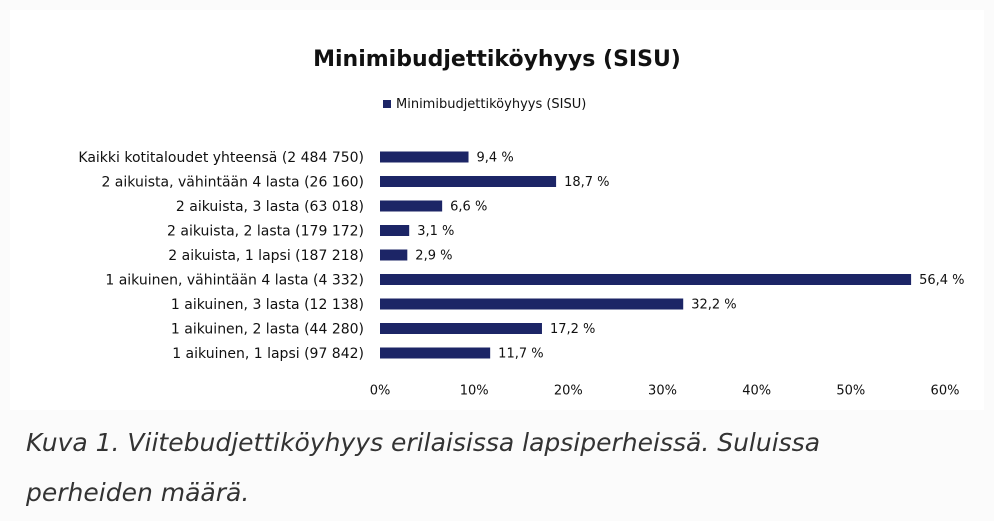 This screenshot has width=994, height=521. I want to click on y-tick-label: 2 aikuista, 1 lapsi (187 218), so click(266, 256).